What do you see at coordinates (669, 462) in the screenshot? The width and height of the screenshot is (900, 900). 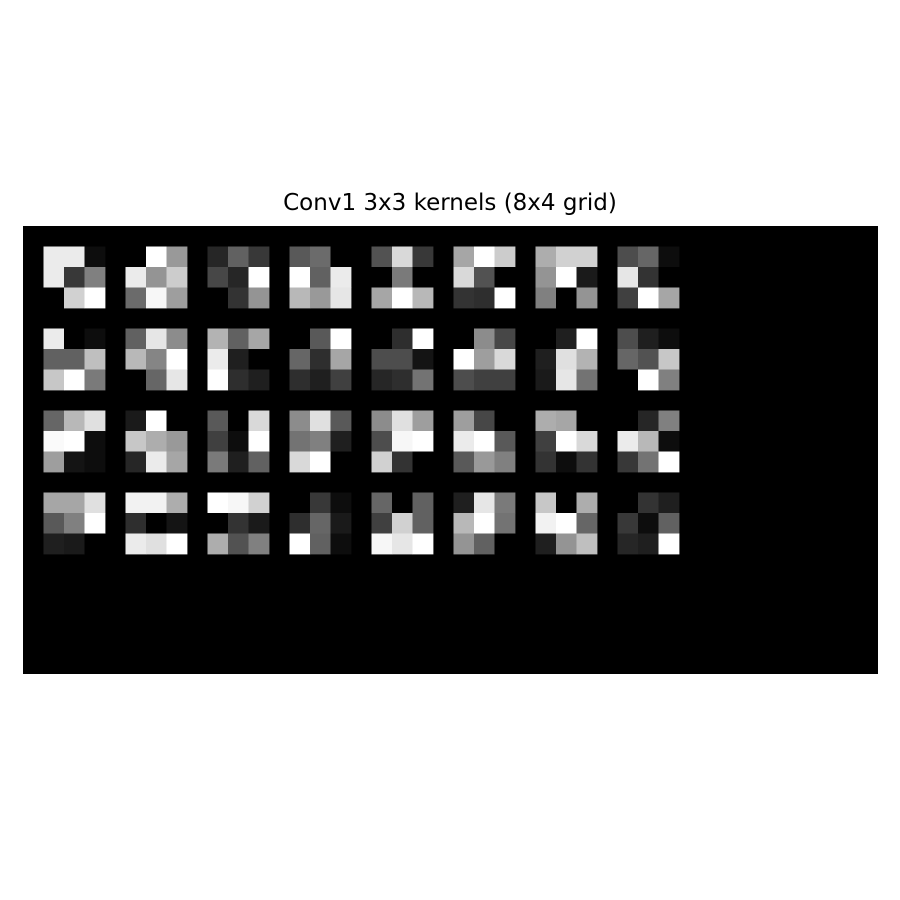 I see `kernel-24-cell-r3c3` at bounding box center [669, 462].